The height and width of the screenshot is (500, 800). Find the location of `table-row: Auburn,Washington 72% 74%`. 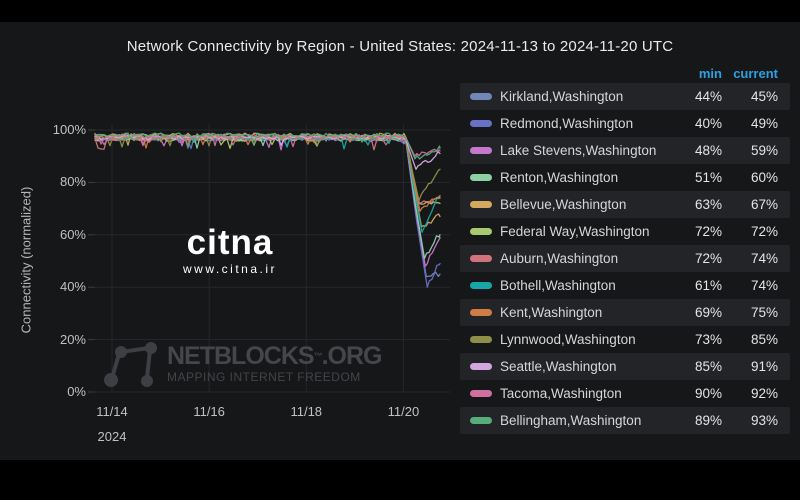

table-row: Auburn,Washington 72% 74% is located at coordinates (625, 258).